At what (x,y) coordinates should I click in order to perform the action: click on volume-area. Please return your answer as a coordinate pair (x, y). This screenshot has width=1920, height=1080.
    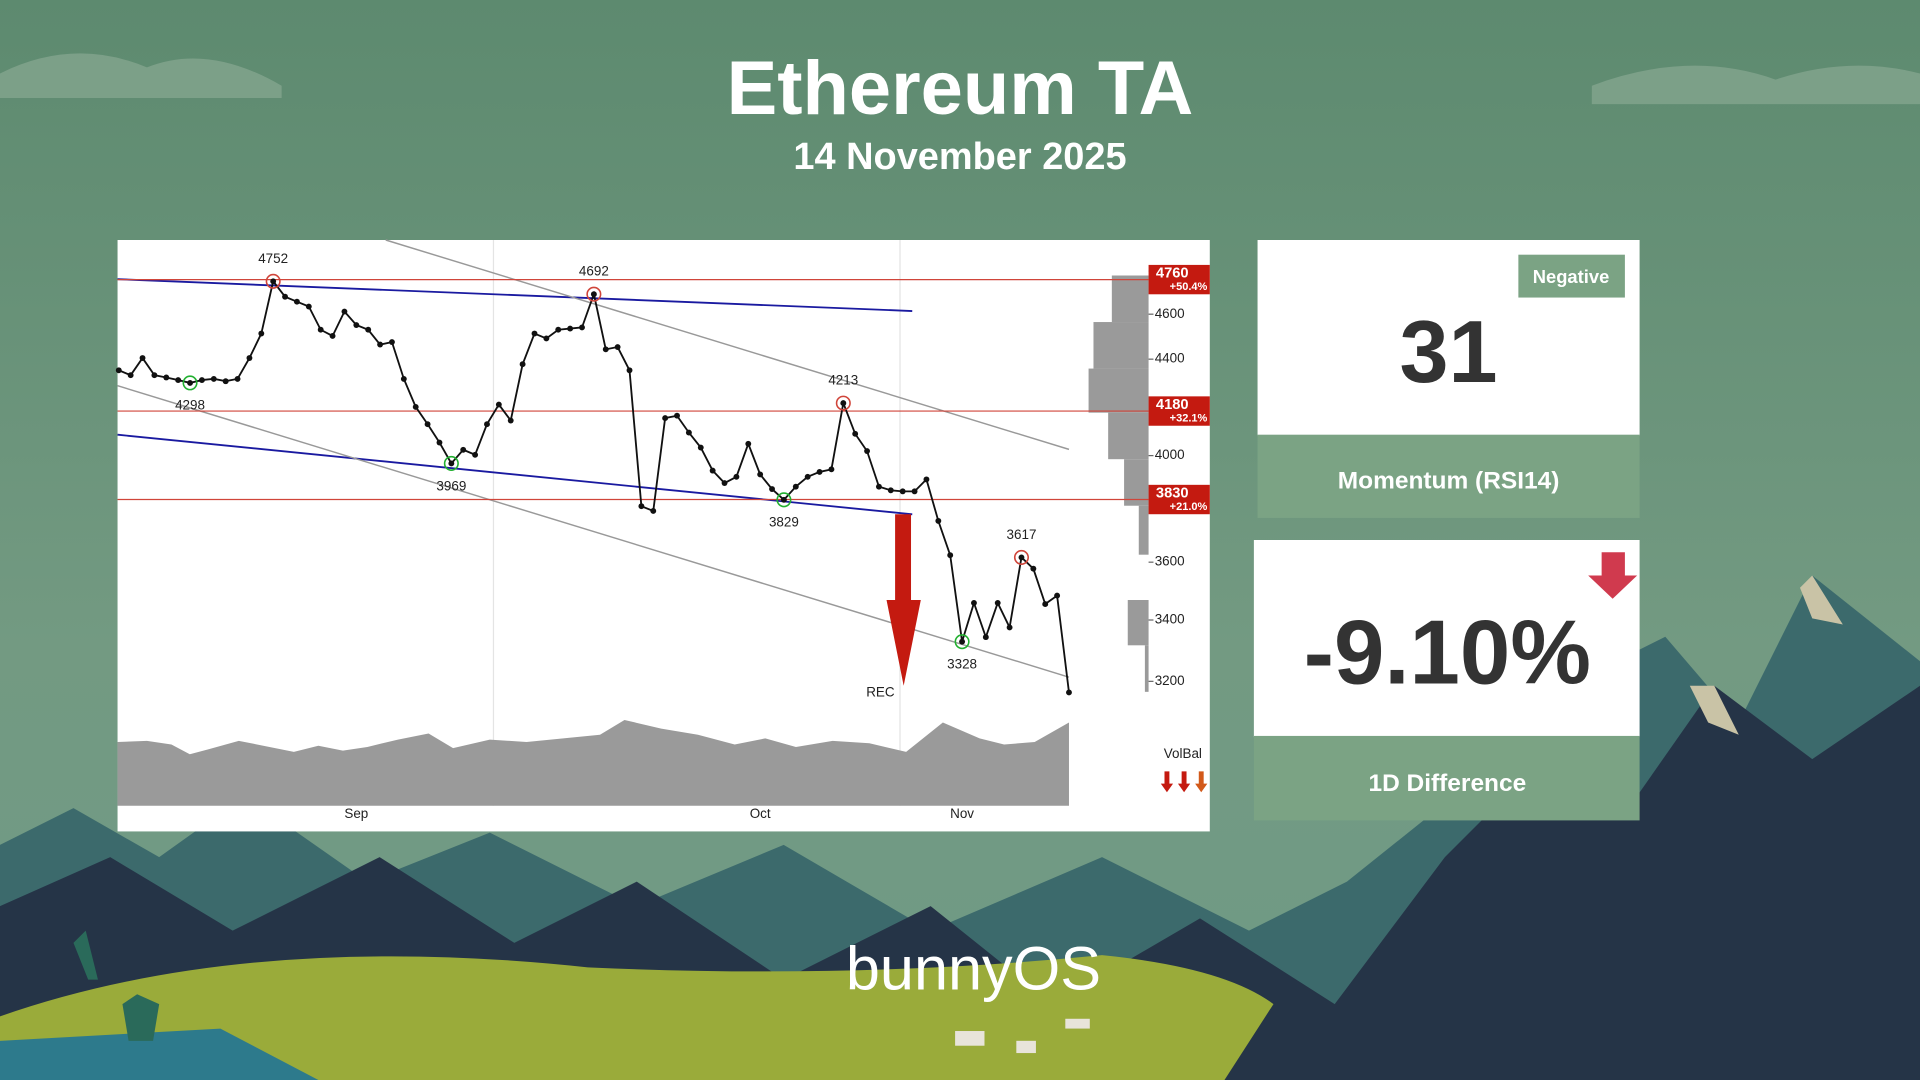
    Looking at the image, I should click on (593, 763).